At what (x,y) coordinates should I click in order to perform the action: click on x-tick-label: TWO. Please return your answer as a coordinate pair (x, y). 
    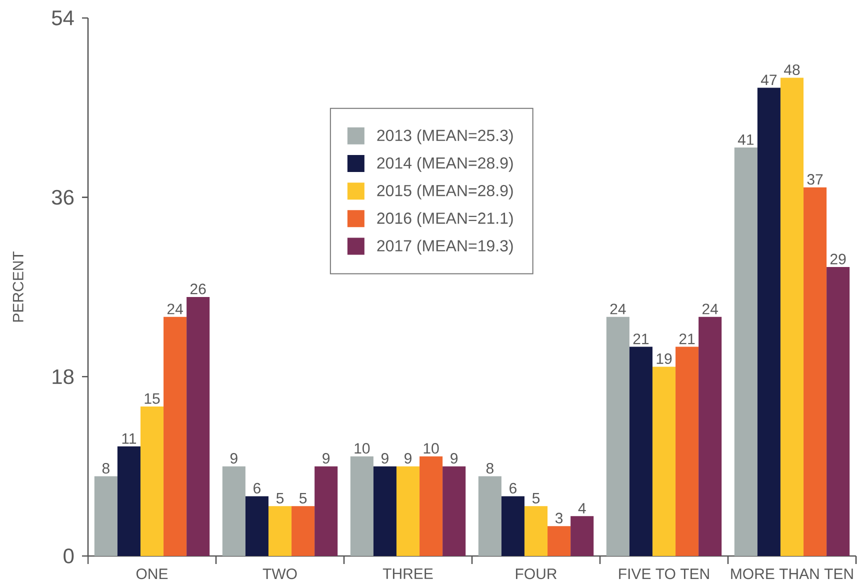
    Looking at the image, I should click on (279, 574).